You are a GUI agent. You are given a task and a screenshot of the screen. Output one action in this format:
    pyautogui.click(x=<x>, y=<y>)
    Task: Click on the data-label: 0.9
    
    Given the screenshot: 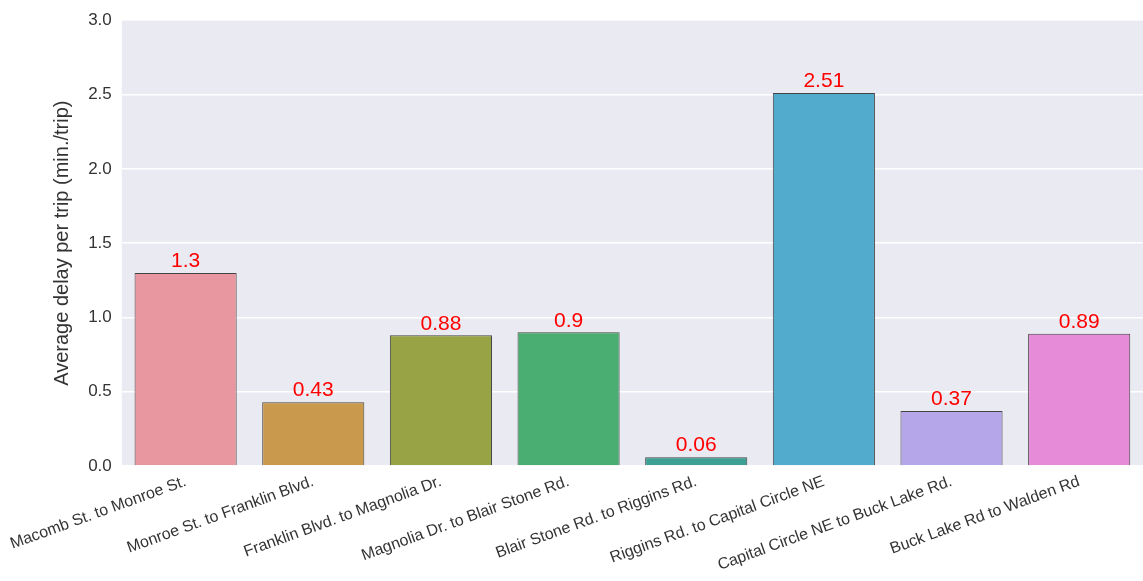 What is the action you would take?
    pyautogui.click(x=568, y=319)
    